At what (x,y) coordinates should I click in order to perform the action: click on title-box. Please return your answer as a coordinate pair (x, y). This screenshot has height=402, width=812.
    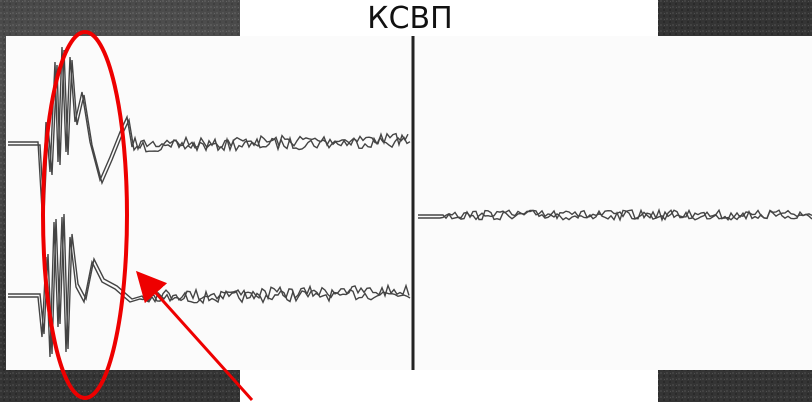
    Looking at the image, I should click on (449, 20).